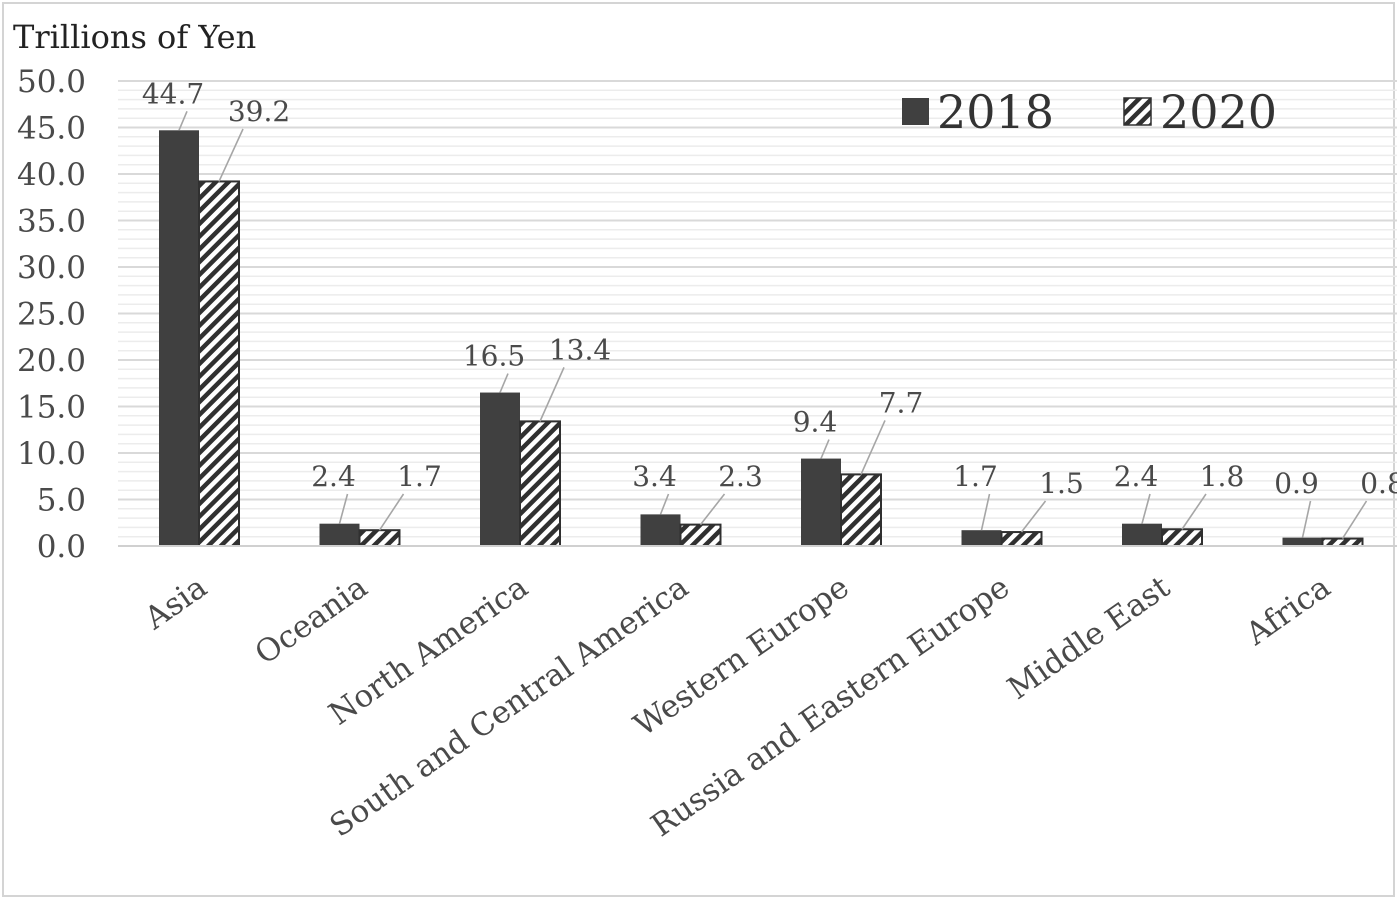 The image size is (1397, 899). I want to click on y-tick-label: 25.0, so click(51, 315).